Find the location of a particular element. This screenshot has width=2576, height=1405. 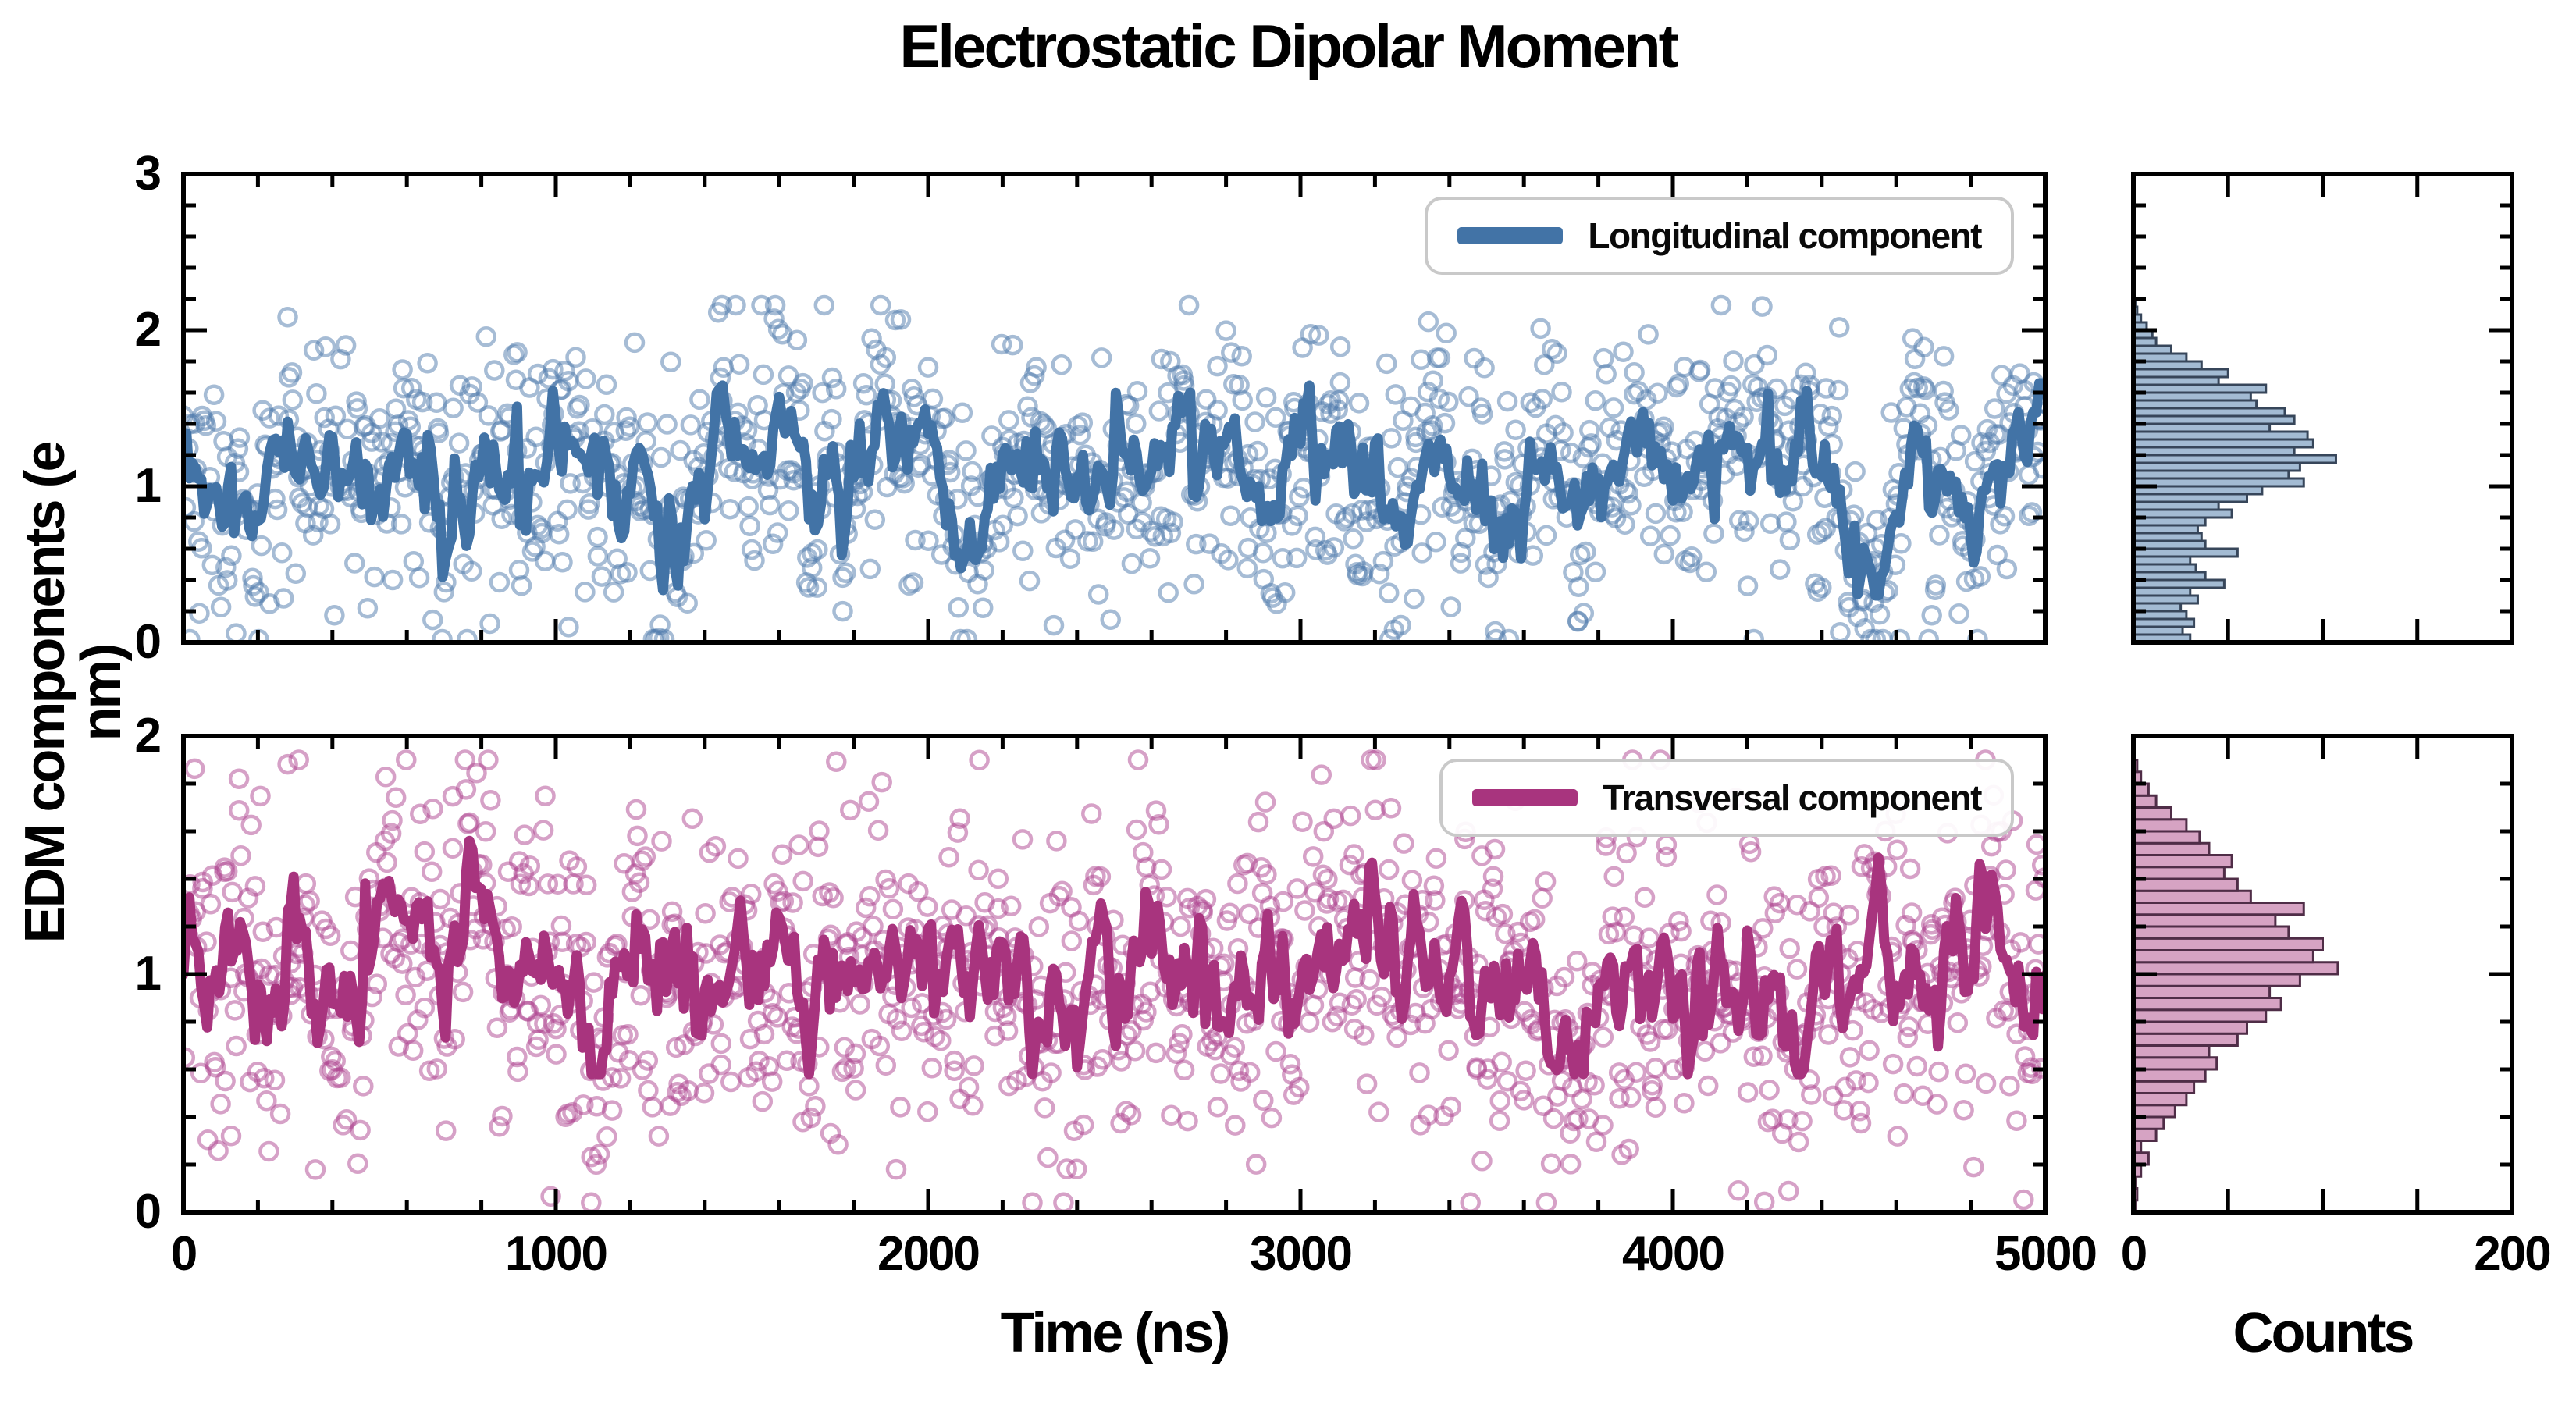

hist-longitudinal-border is located at coordinates (2322, 409).